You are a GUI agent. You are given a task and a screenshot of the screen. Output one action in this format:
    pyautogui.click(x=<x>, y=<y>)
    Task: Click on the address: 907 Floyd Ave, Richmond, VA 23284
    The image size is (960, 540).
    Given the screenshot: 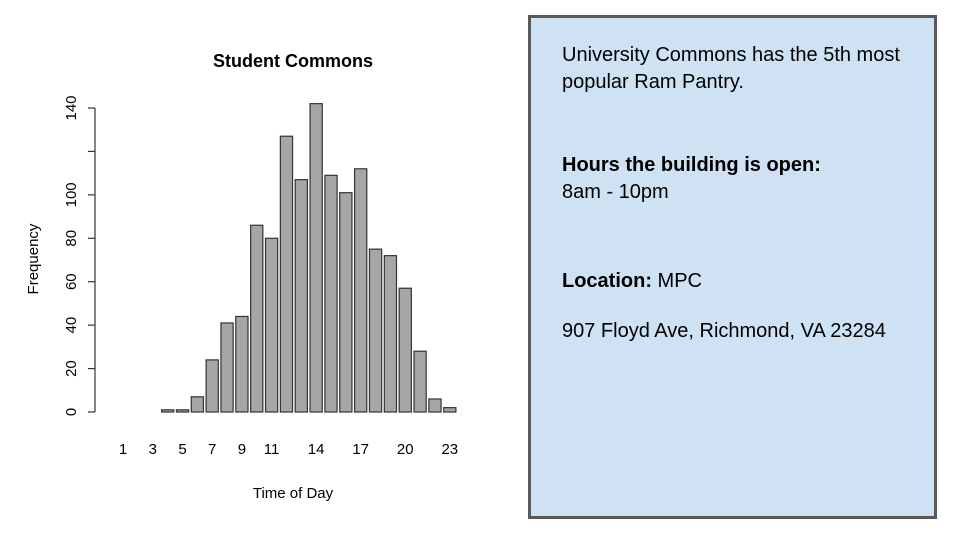 What is the action you would take?
    pyautogui.click(x=724, y=331)
    